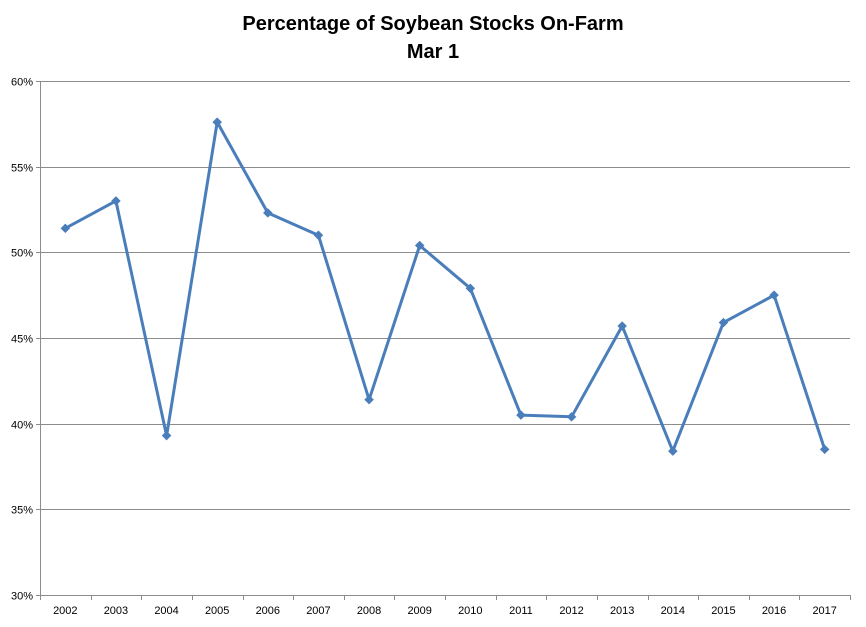  What do you see at coordinates (22, 426) in the screenshot?
I see `y-tick-label: 40%` at bounding box center [22, 426].